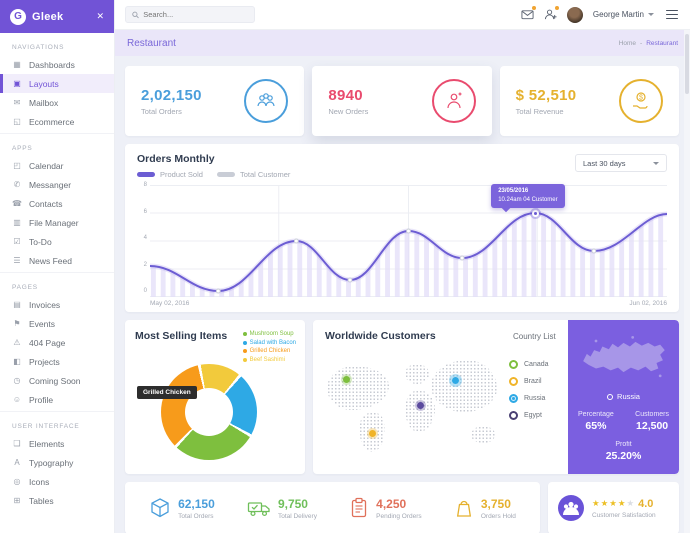 This screenshot has width=690, height=533. Describe the element at coordinates (402, 15) in the screenshot. I see `topbar: George Martin` at that location.